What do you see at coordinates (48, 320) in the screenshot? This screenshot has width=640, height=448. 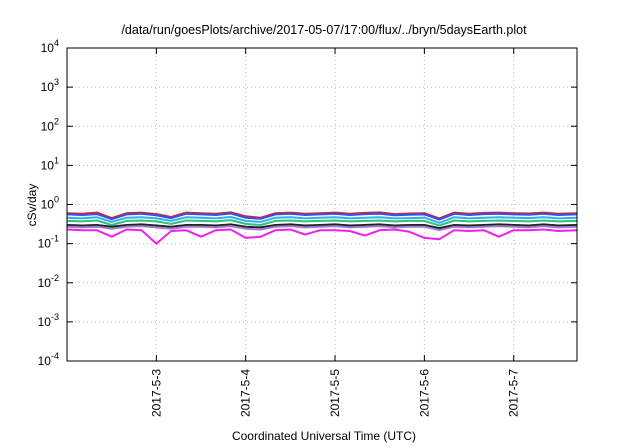 I see `y-tick-label: 10⁻³` at bounding box center [48, 320].